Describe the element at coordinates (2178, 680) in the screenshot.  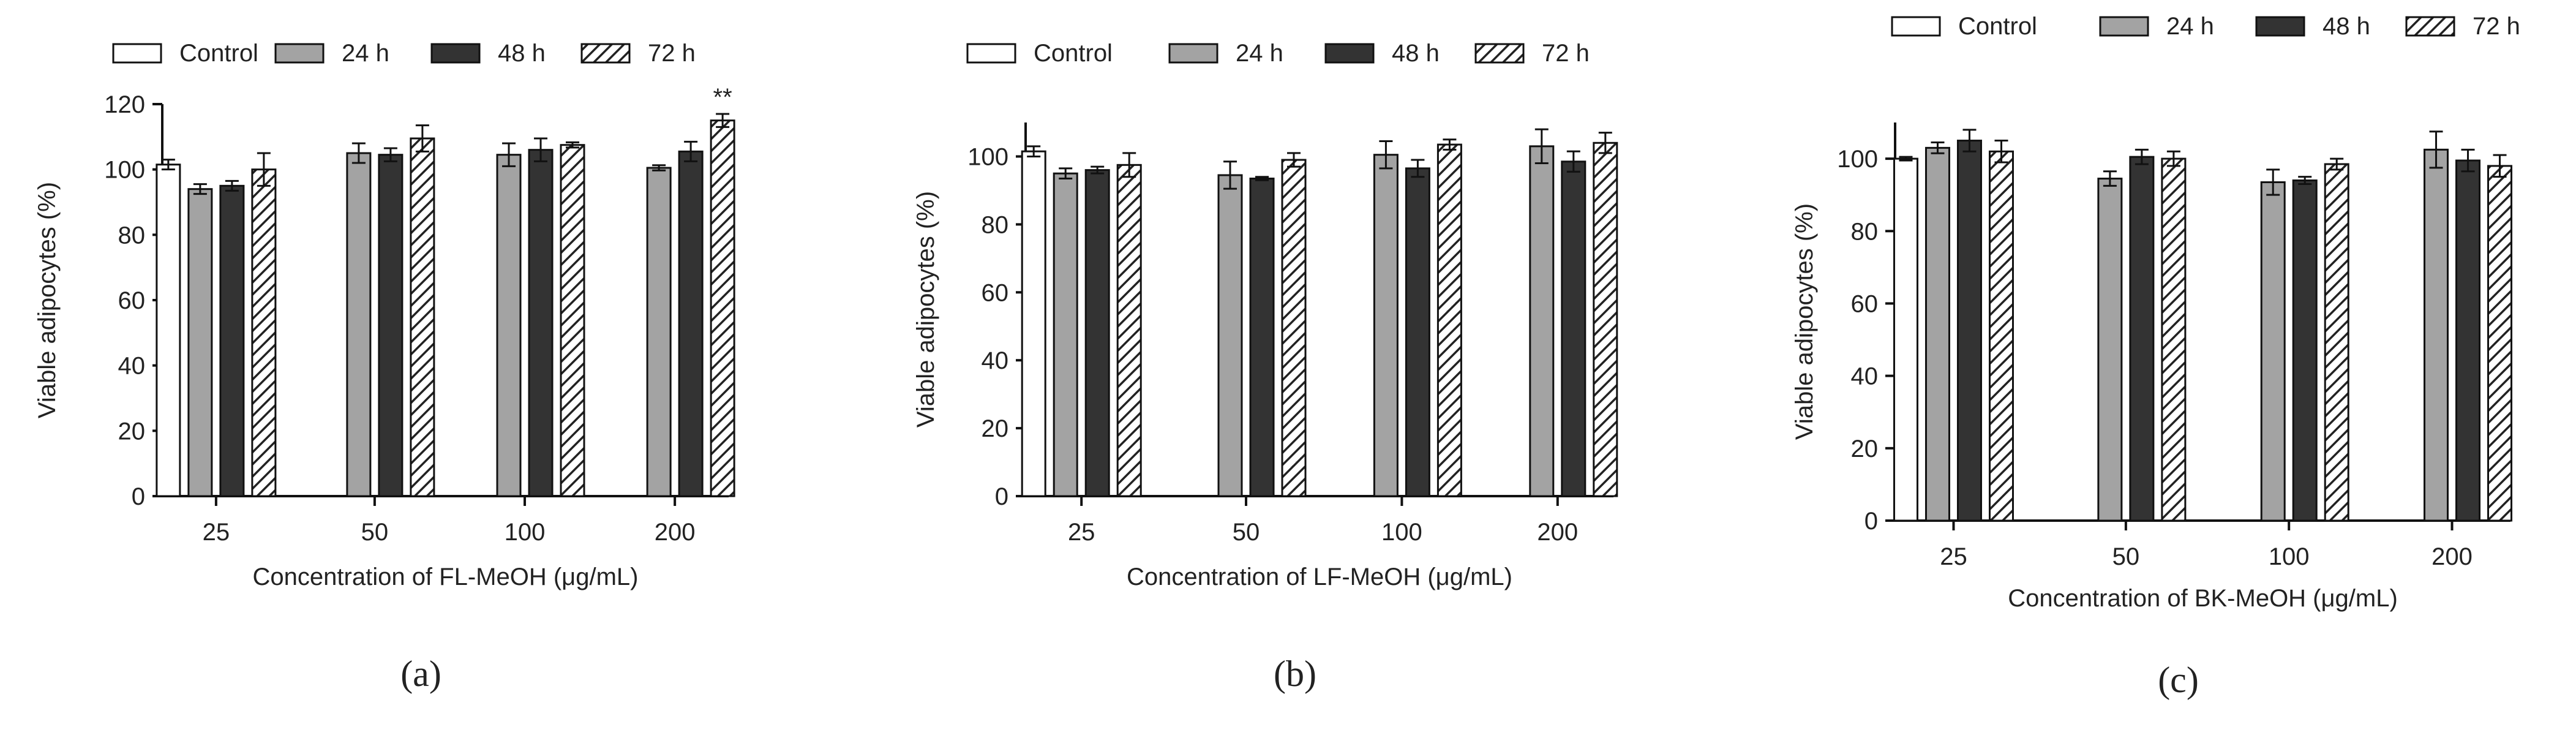
I see `panel-label: (c)` at that location.